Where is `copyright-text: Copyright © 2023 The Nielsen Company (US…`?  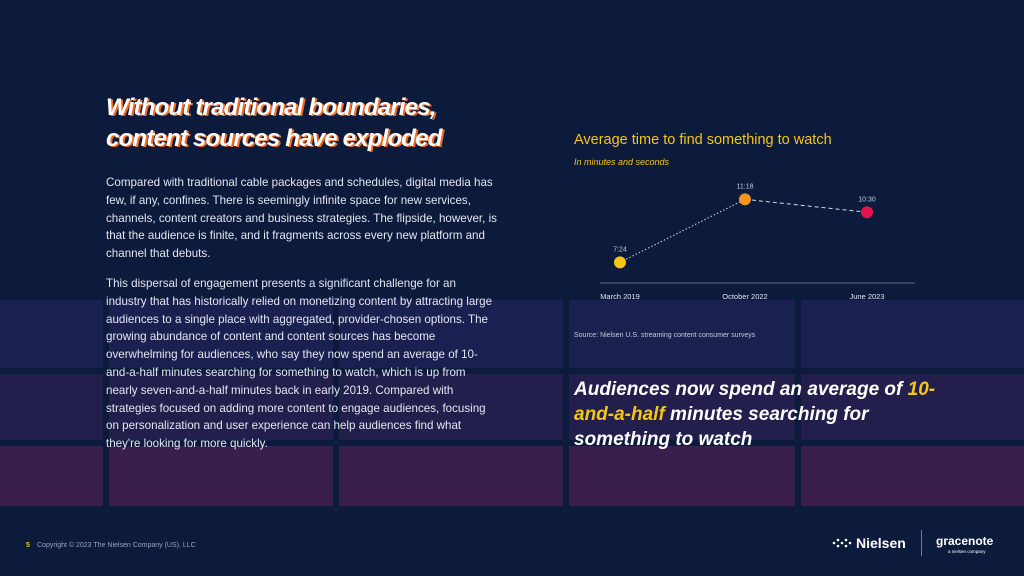 copyright-text: Copyright © 2023 The Nielsen Company (US… is located at coordinates (116, 545).